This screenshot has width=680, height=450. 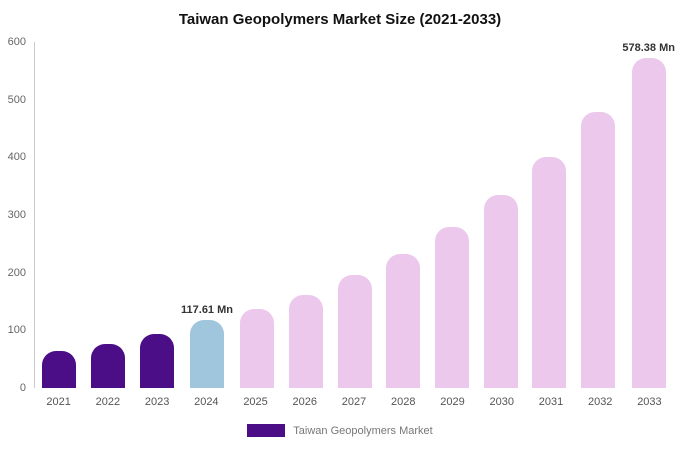 What do you see at coordinates (207, 354) in the screenshot?
I see `bar-2024` at bounding box center [207, 354].